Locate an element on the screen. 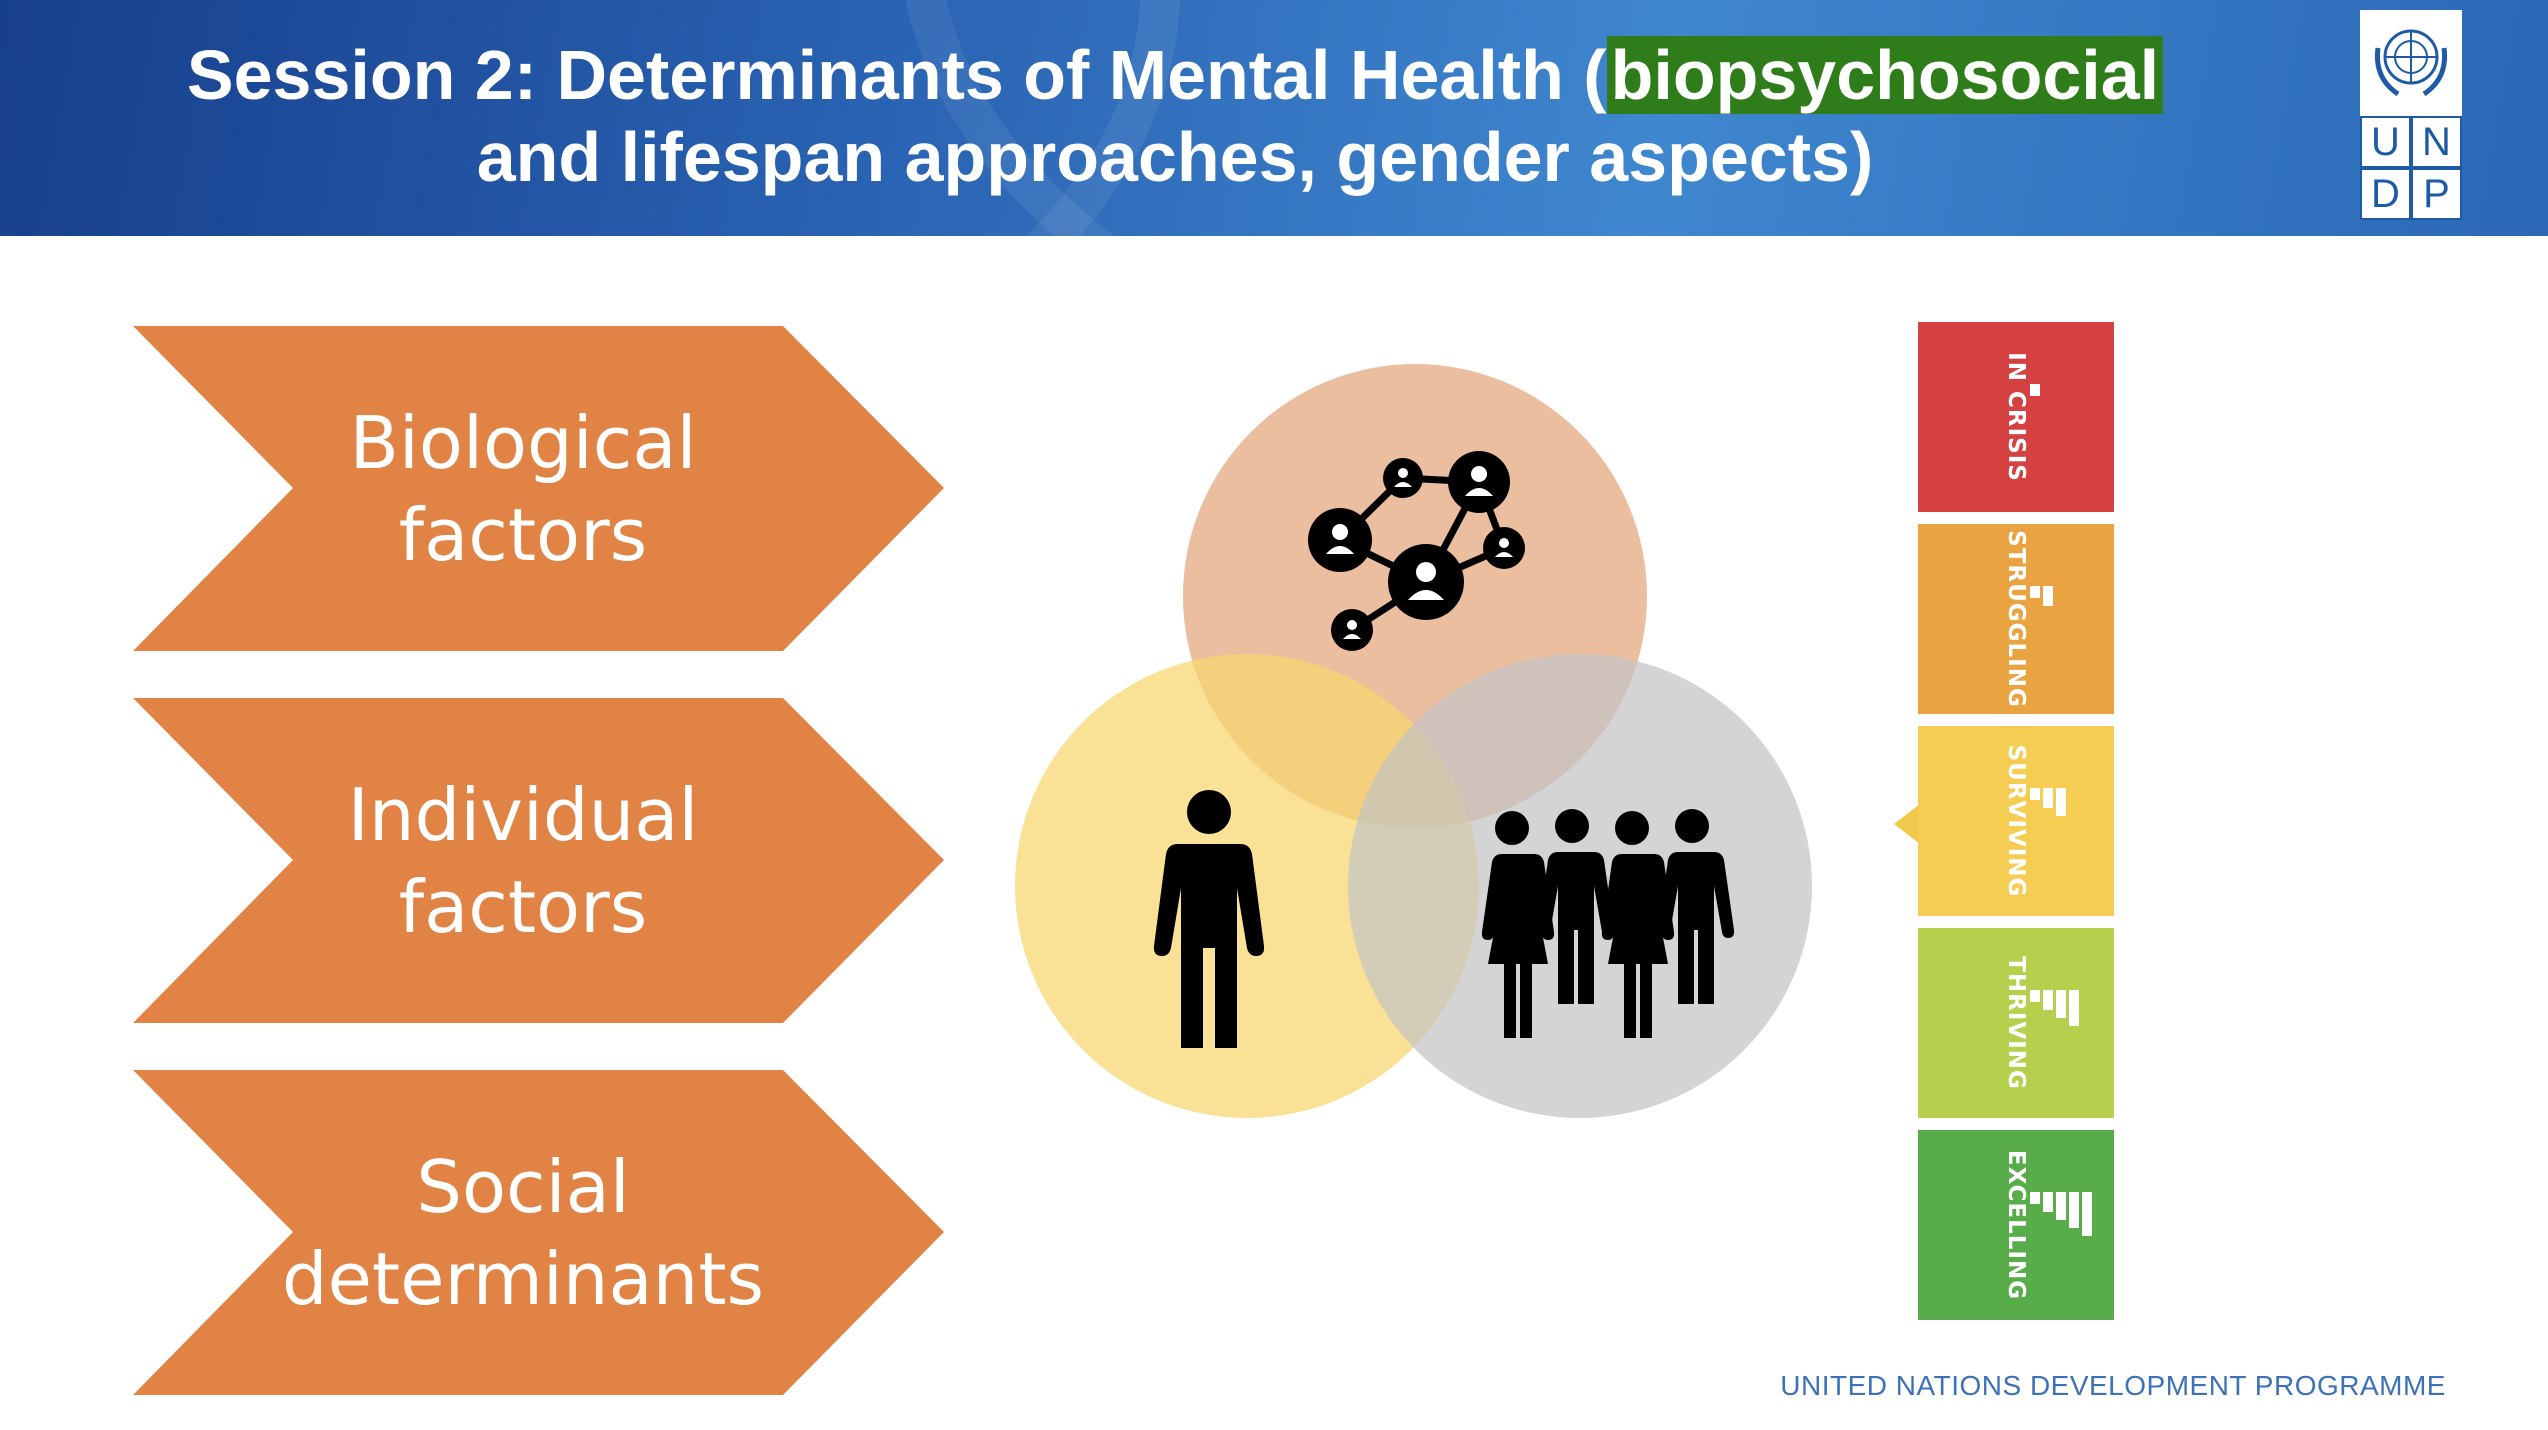 The height and width of the screenshot is (1430, 2548). scale-level-surviving: SURVIVING is located at coordinates (2016, 821).